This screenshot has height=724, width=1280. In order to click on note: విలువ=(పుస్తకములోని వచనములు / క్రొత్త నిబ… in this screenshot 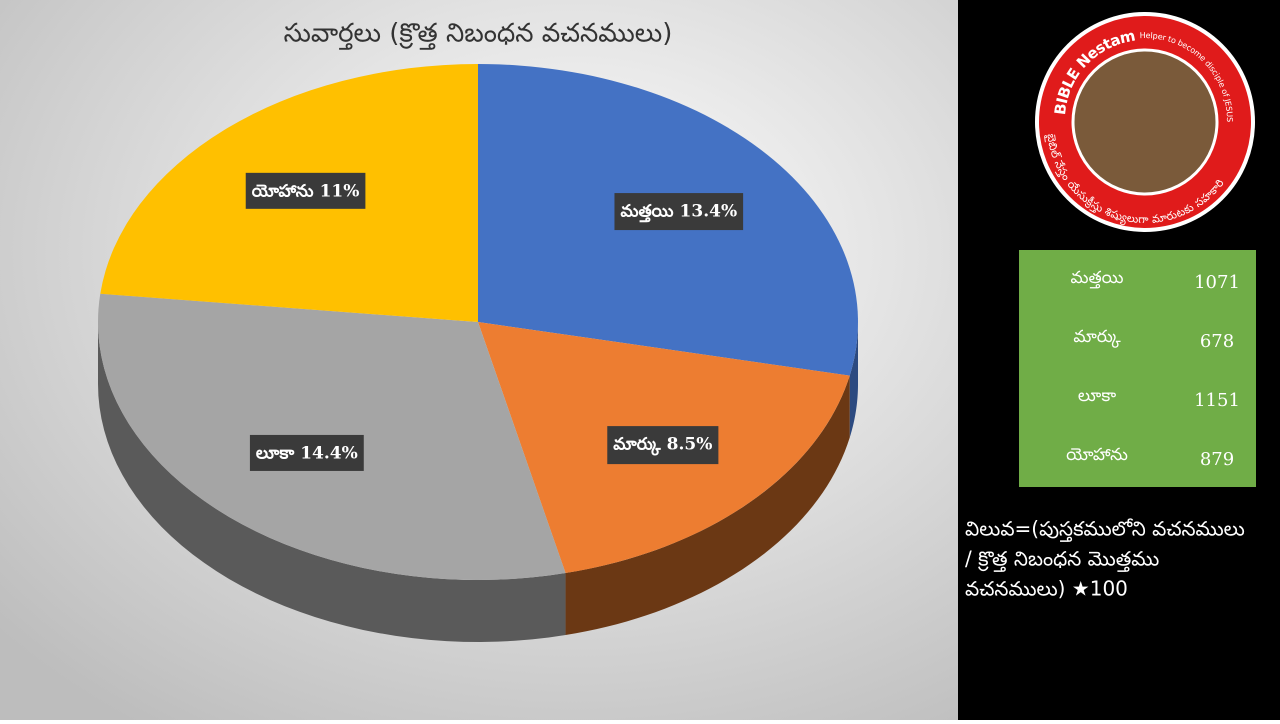, I will do `click(1105, 559)`.